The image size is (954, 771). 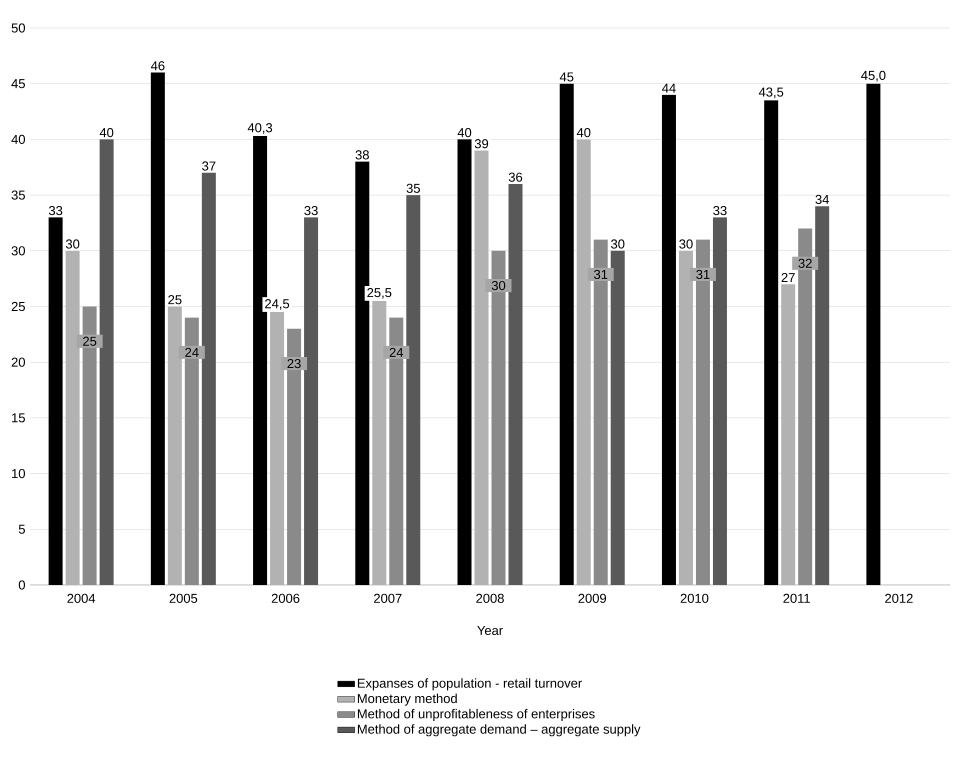 What do you see at coordinates (18, 28) in the screenshot?
I see `y-tick-label: 50` at bounding box center [18, 28].